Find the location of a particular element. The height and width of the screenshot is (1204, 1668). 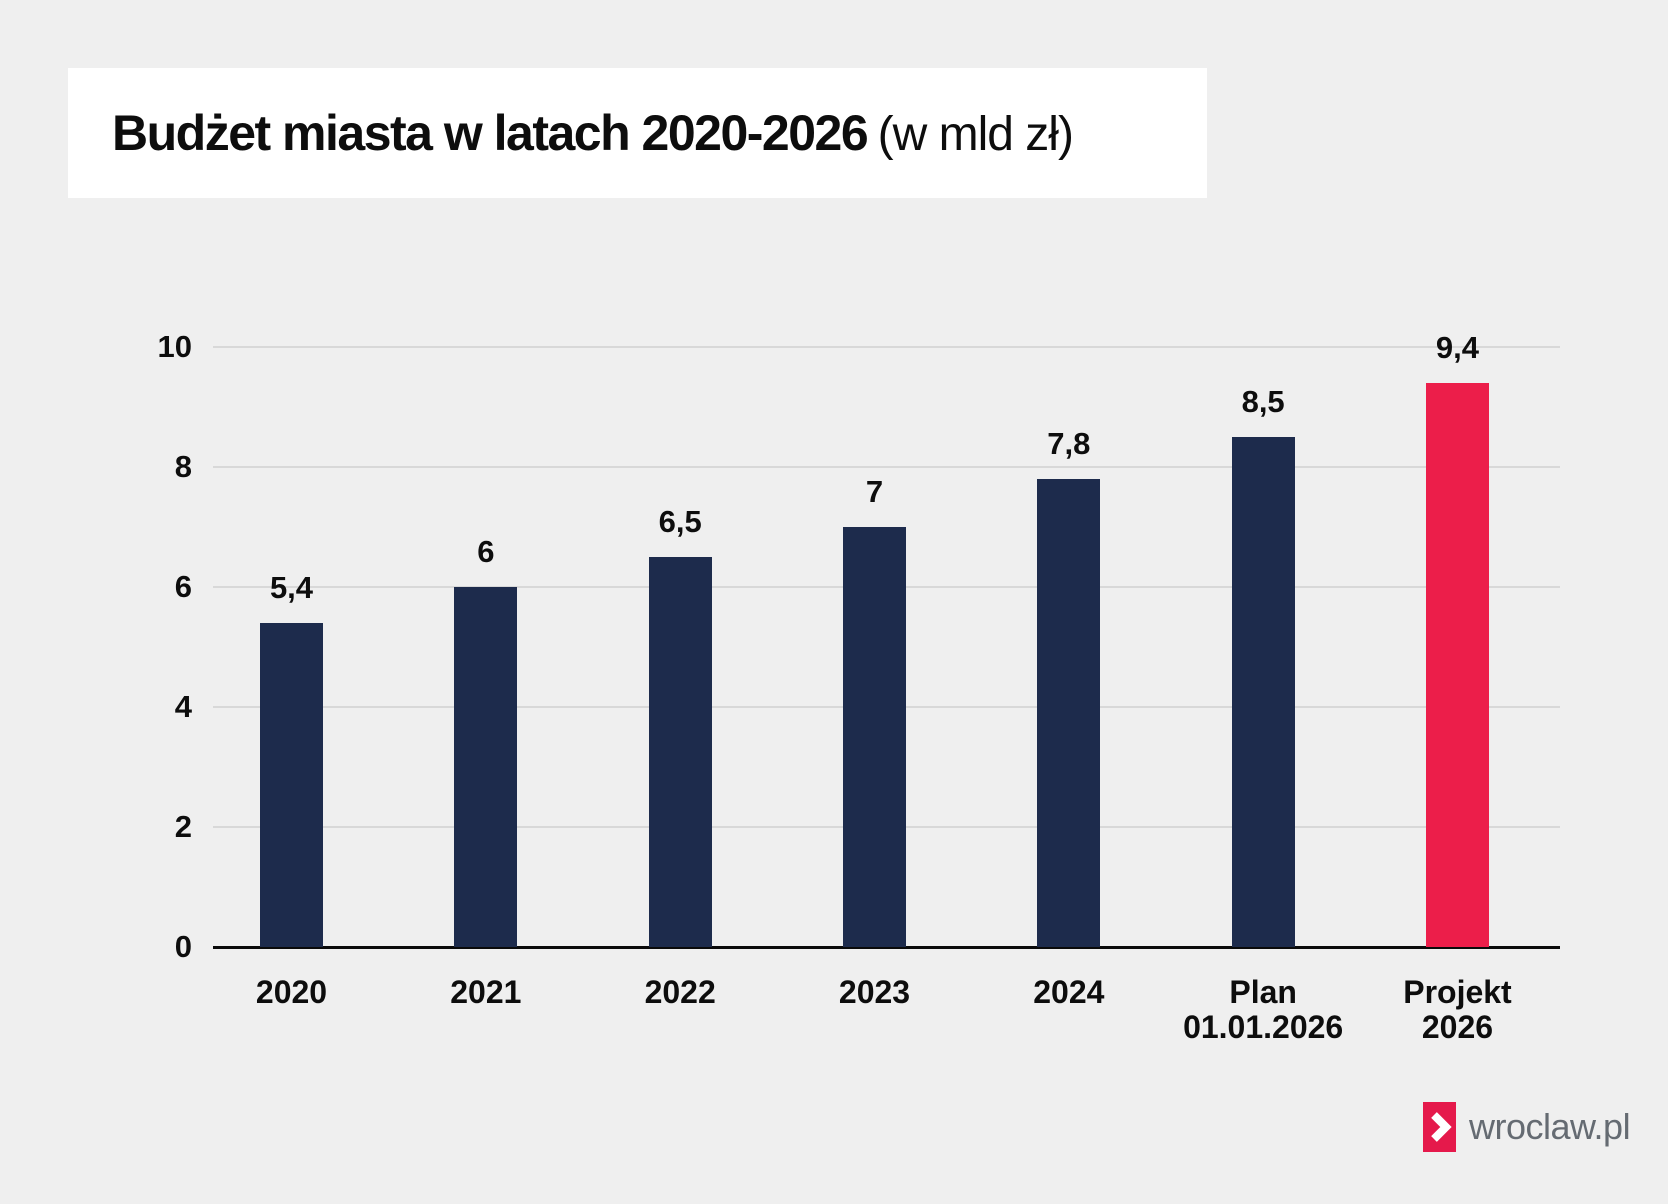

x-axis-label: 2020 is located at coordinates (291, 992).